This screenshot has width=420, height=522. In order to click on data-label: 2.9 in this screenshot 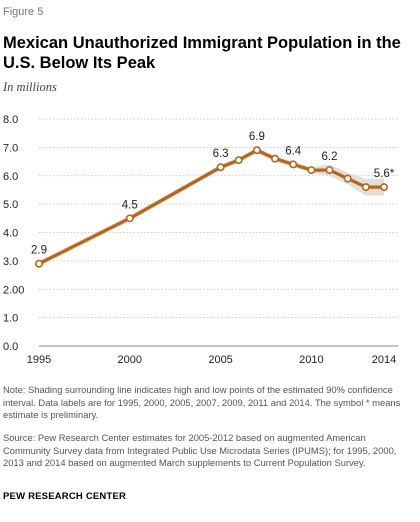, I will do `click(39, 251)`.